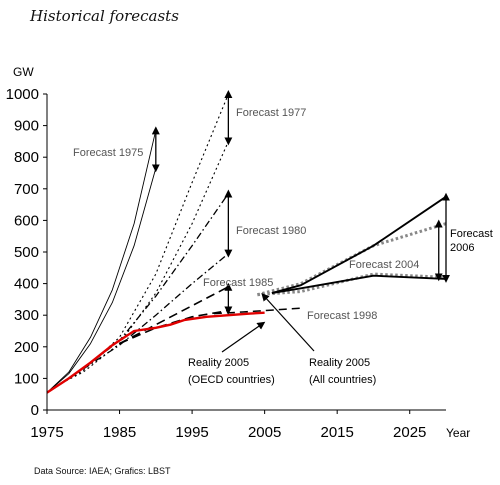 The width and height of the screenshot is (500, 485). What do you see at coordinates (271, 231) in the screenshot?
I see `annotation-forecast-1980: Forecast 1980` at bounding box center [271, 231].